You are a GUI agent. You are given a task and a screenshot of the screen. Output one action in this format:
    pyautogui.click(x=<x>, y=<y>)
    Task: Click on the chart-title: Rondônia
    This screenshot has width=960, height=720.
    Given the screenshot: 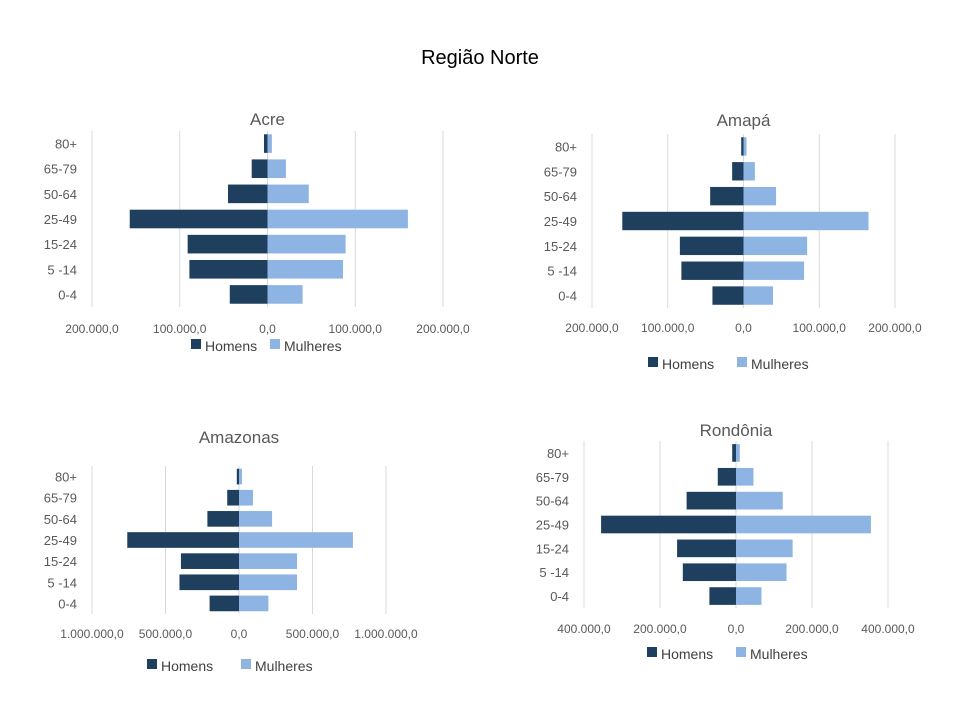 What is the action you would take?
    pyautogui.click(x=736, y=430)
    